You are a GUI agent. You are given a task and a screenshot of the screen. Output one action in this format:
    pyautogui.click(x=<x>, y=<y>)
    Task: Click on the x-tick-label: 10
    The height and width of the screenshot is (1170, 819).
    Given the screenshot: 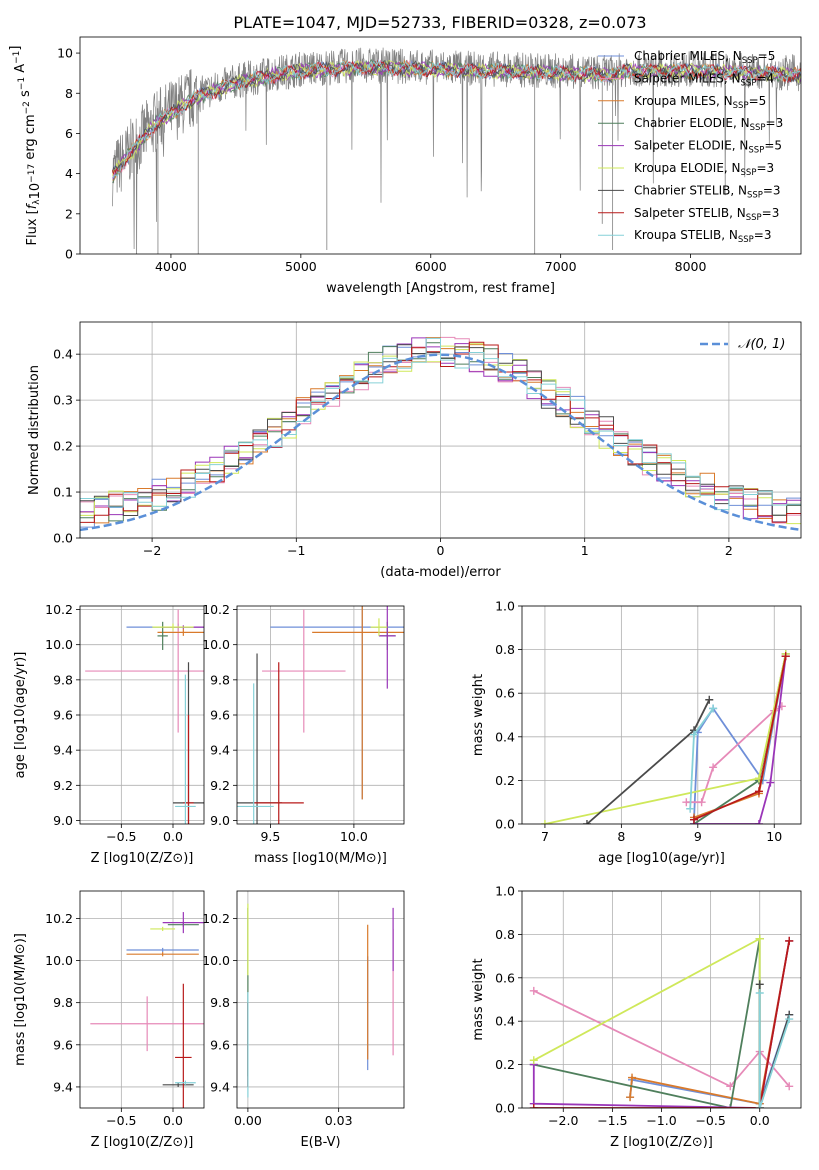 What is the action you would take?
    pyautogui.click(x=774, y=836)
    